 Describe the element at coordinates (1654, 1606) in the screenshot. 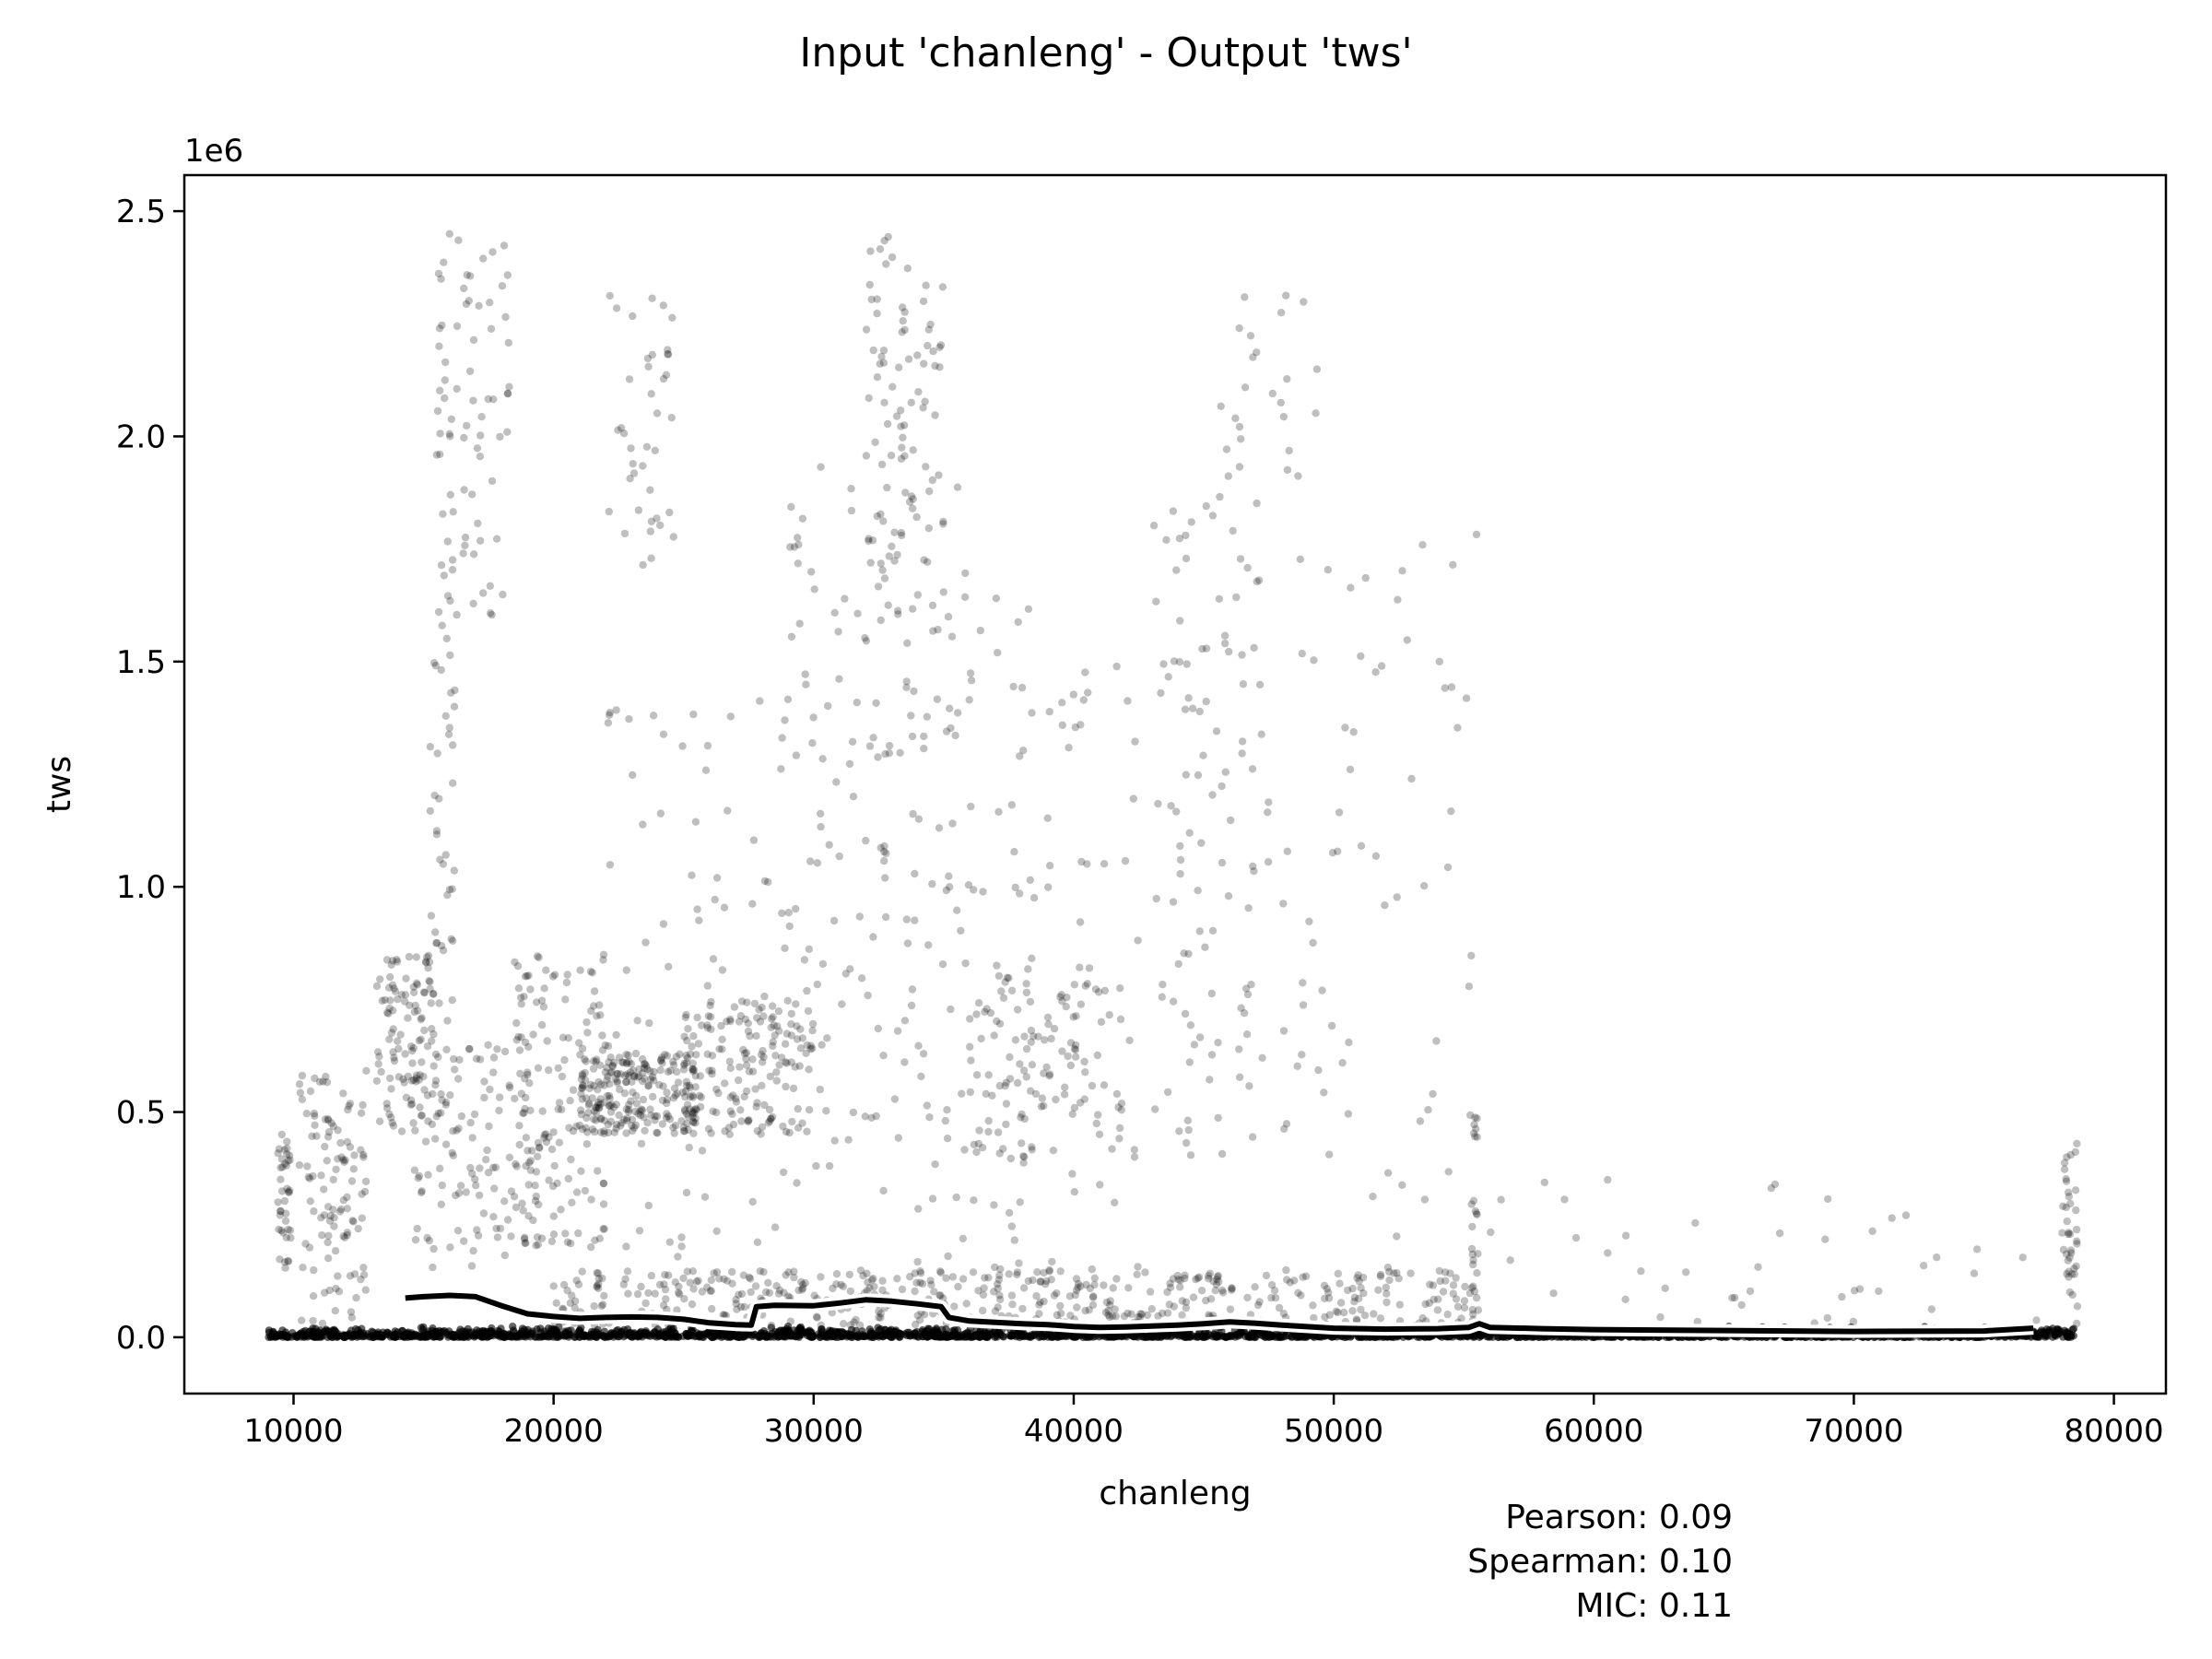

I see `mic-stat: MIC: 0.11` at that location.